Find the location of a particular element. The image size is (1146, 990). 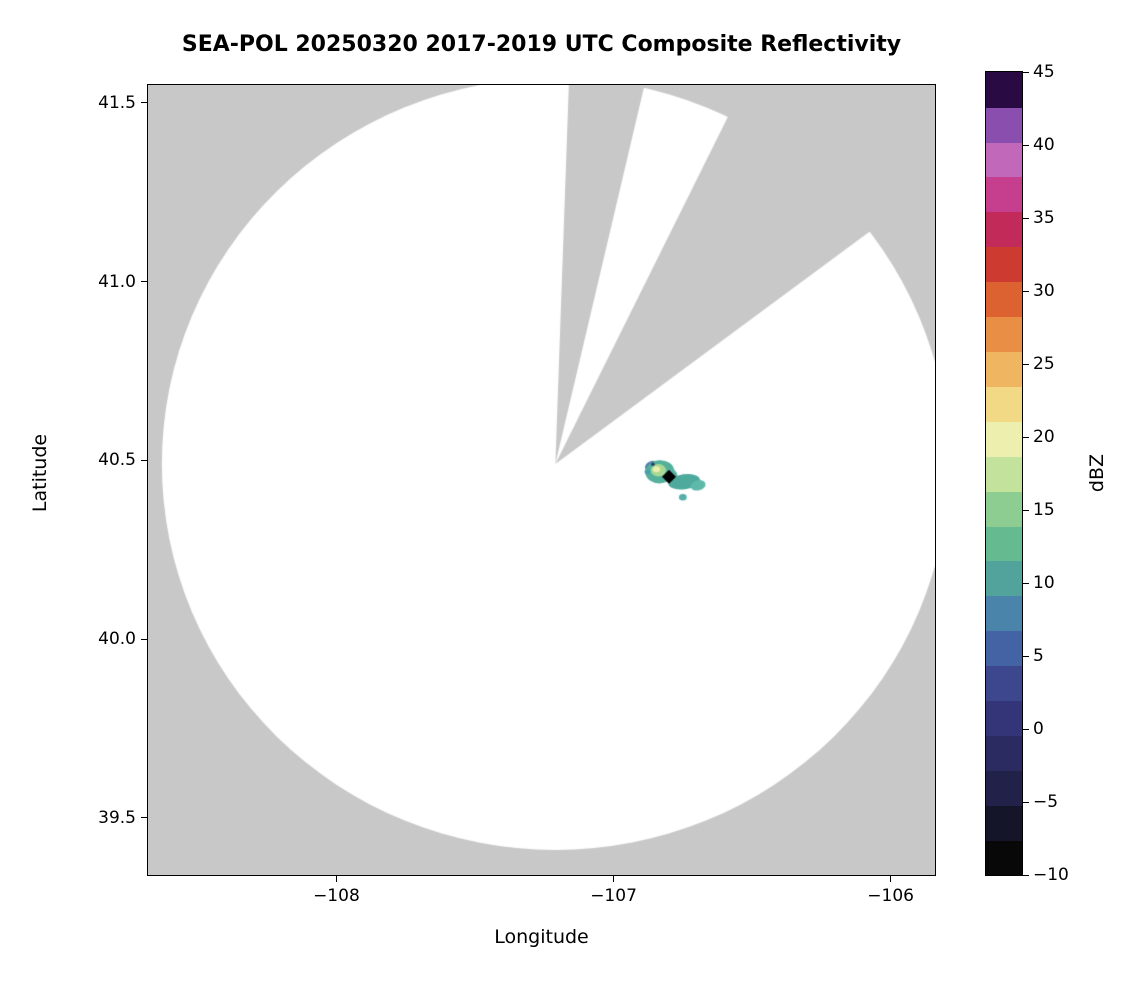

colorbar-tick-label: −10 is located at coordinates (1051, 875).